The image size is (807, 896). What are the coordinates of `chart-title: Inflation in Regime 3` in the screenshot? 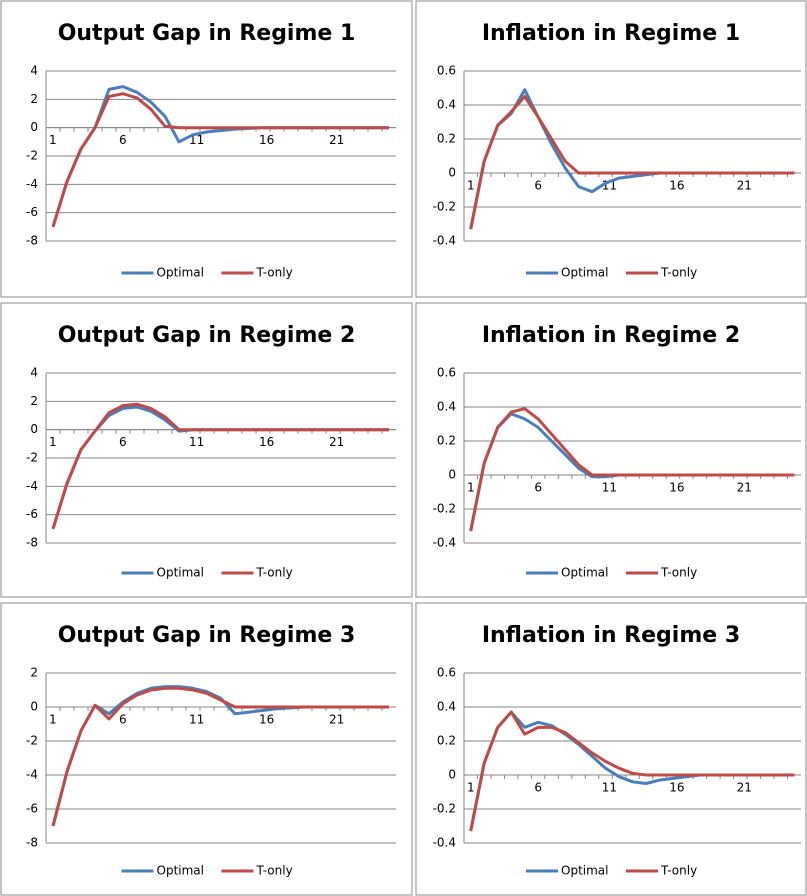 It's located at (611, 635).